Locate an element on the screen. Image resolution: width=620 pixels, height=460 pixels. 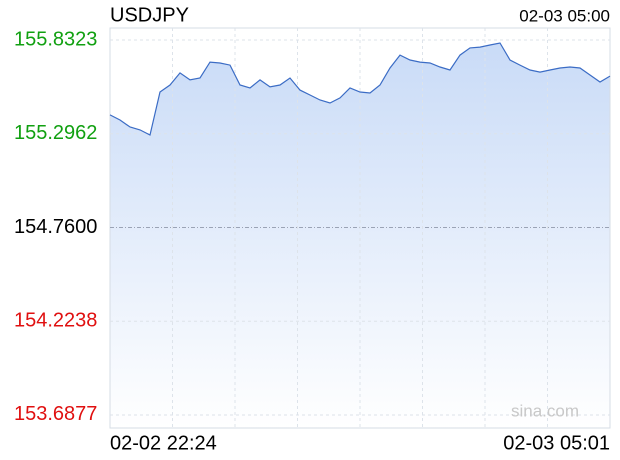
x-tick-label: 02-02 22:24 is located at coordinates (163, 443).